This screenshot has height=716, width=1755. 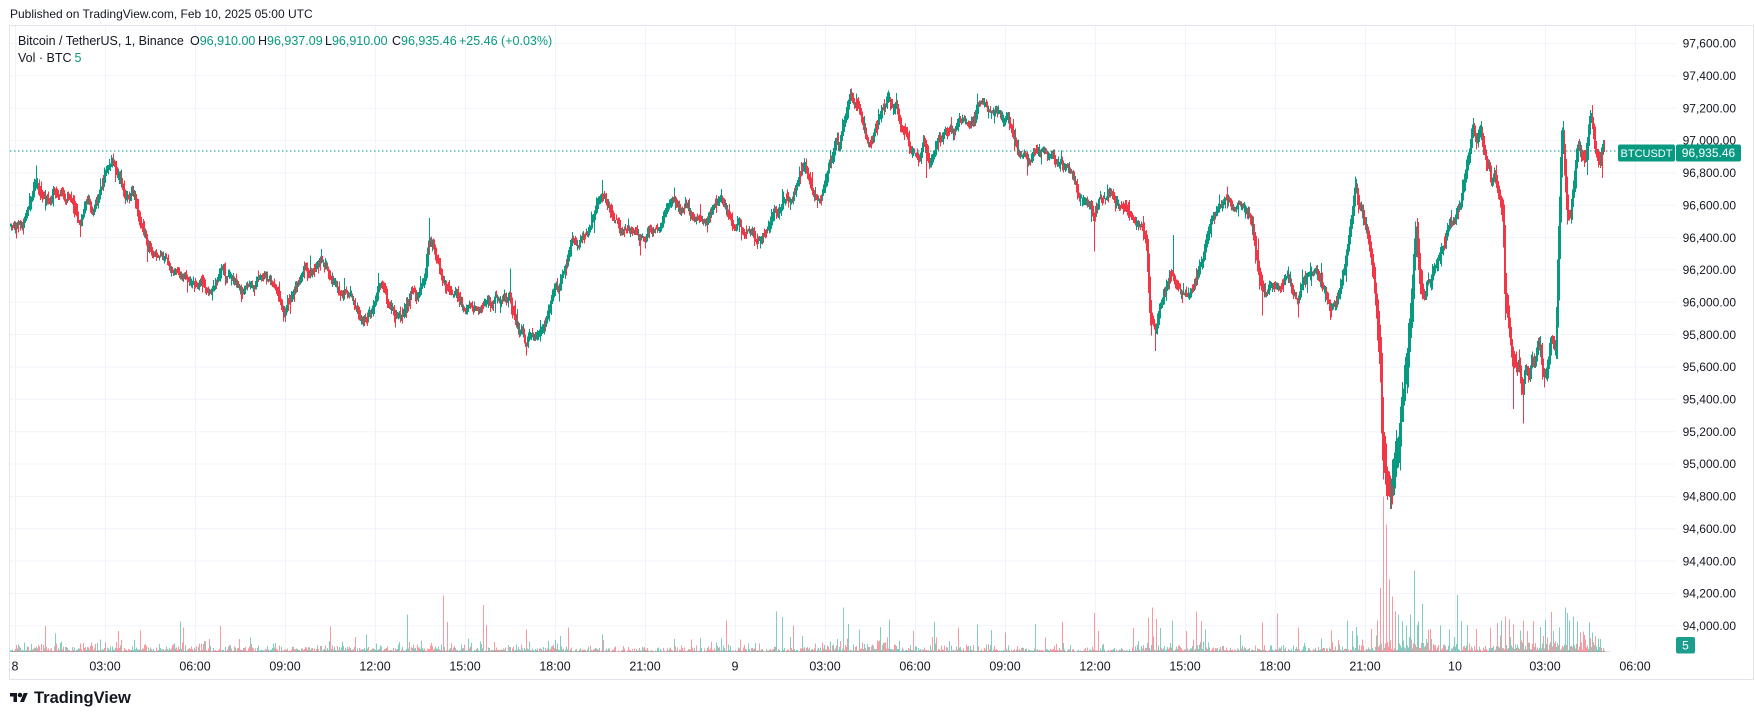 I want to click on svg-text: 95,600.00, so click(x=1710, y=367).